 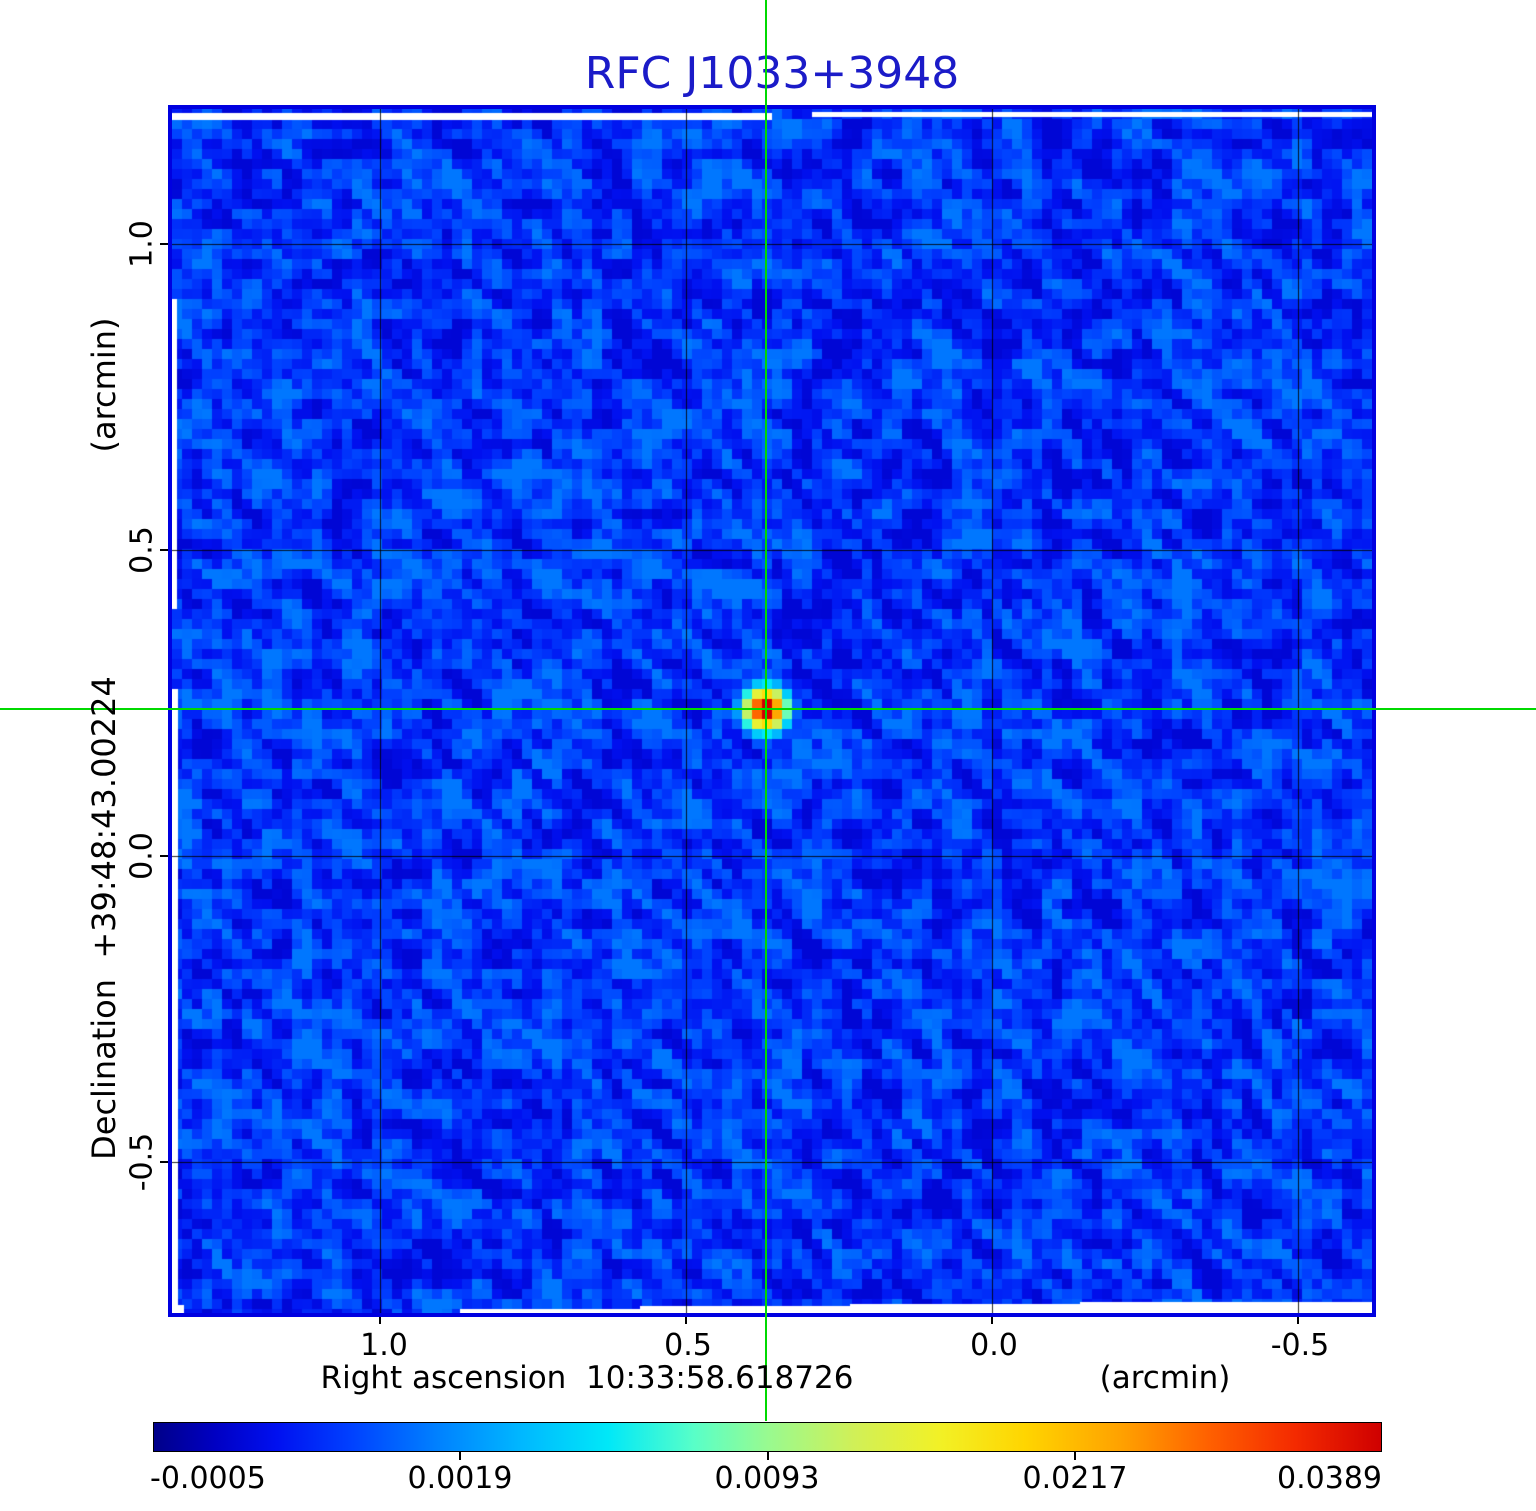 I want to click on colorbar-tick-label: 0.0019, so click(x=460, y=1478).